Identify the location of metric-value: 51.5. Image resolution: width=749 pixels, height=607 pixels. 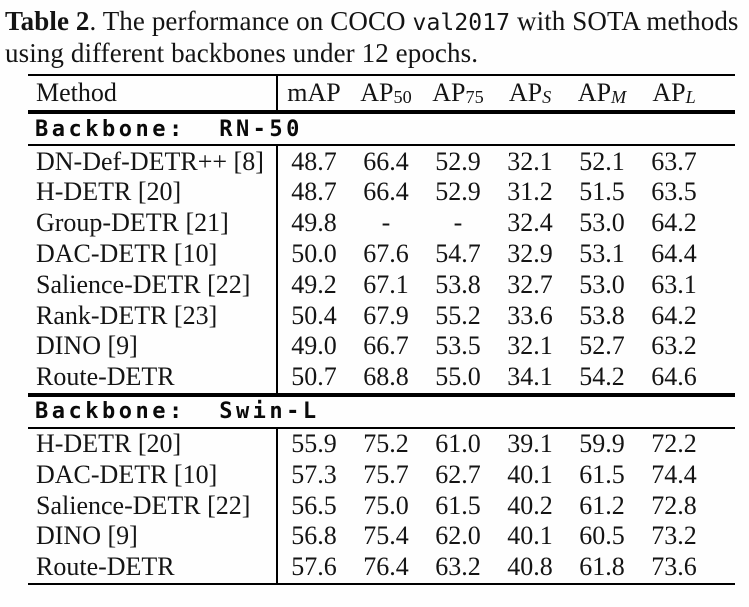
(602, 192).